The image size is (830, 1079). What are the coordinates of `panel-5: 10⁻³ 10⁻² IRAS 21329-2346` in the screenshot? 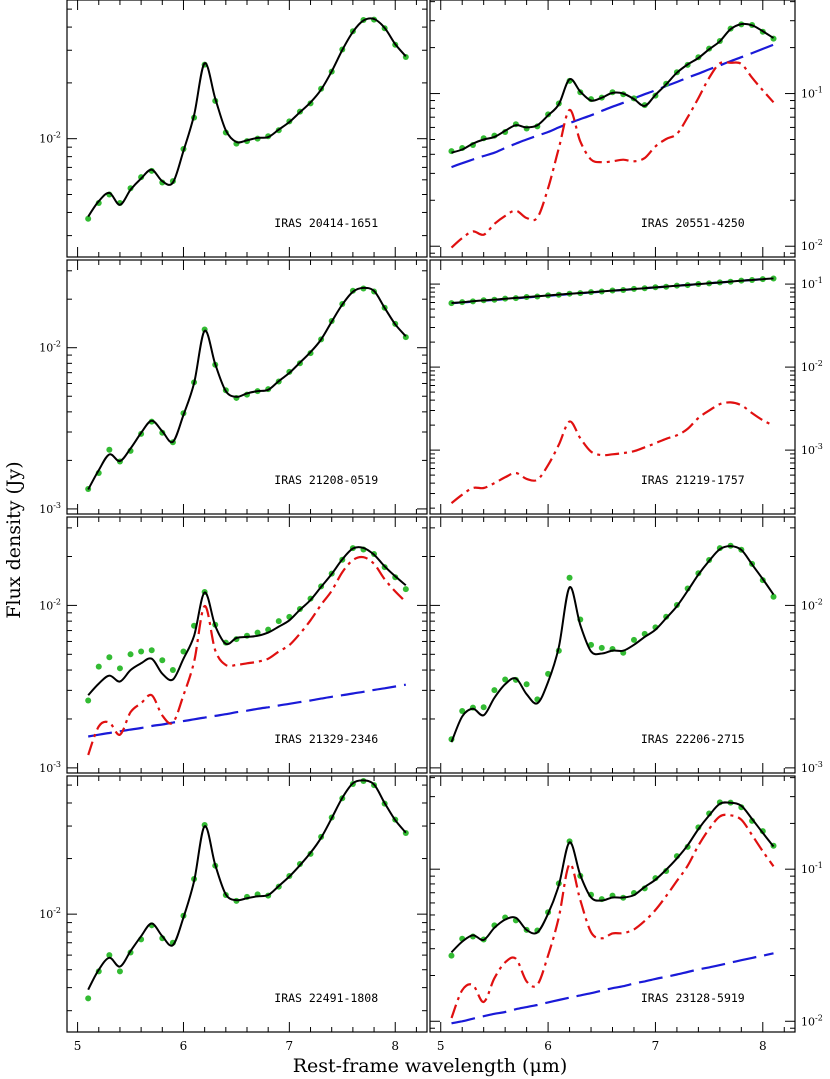 It's located at (233, 645).